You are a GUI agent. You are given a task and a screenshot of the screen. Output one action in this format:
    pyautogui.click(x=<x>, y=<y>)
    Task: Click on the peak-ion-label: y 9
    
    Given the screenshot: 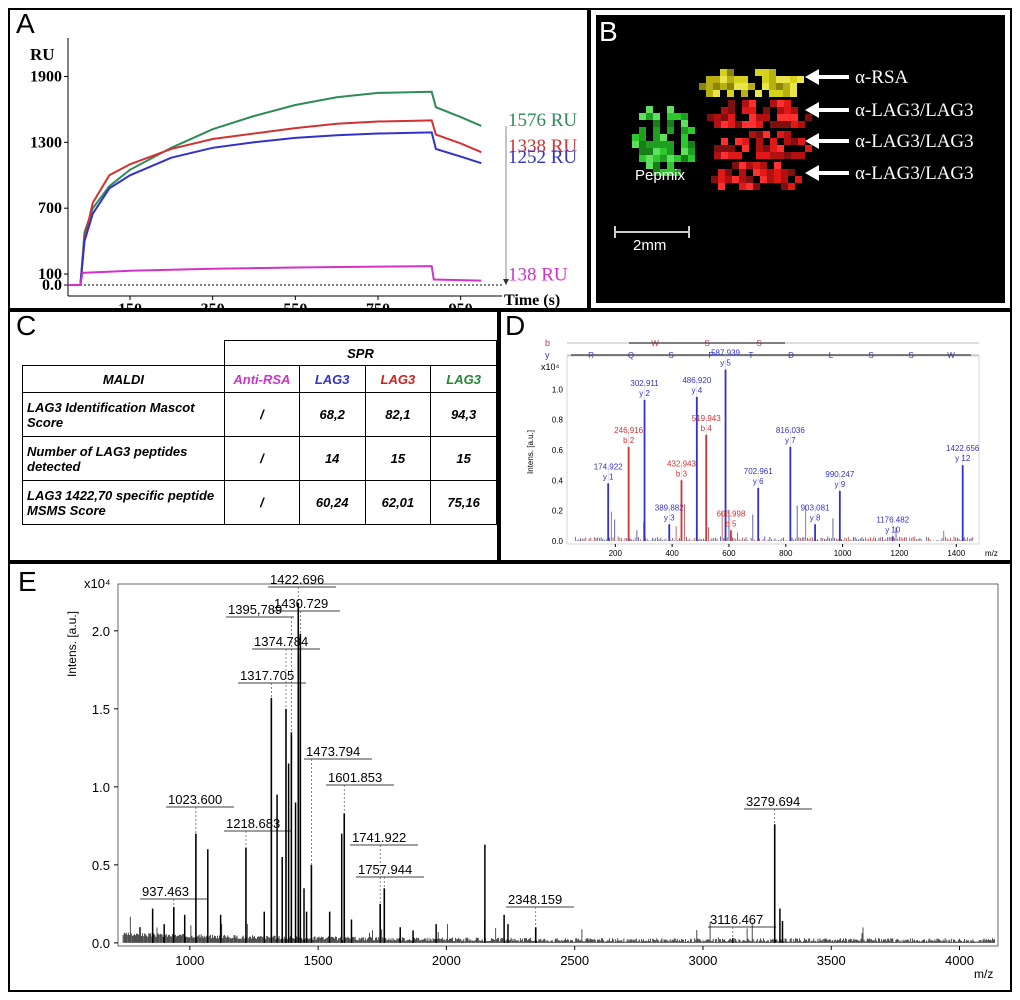 What is the action you would take?
    pyautogui.click(x=840, y=484)
    